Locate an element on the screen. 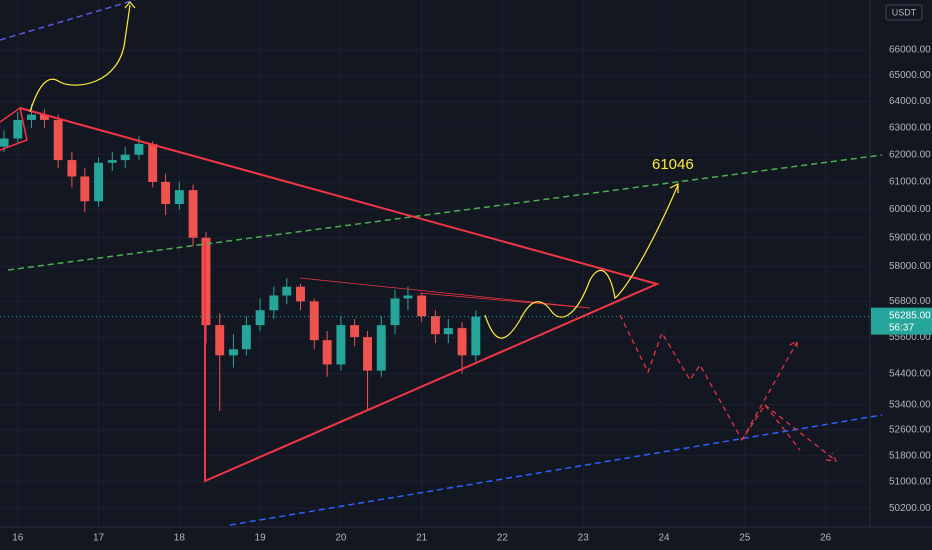 Image resolution: width=932 pixels, height=550 pixels. y-tick-label: 63000.00 is located at coordinates (910, 128).